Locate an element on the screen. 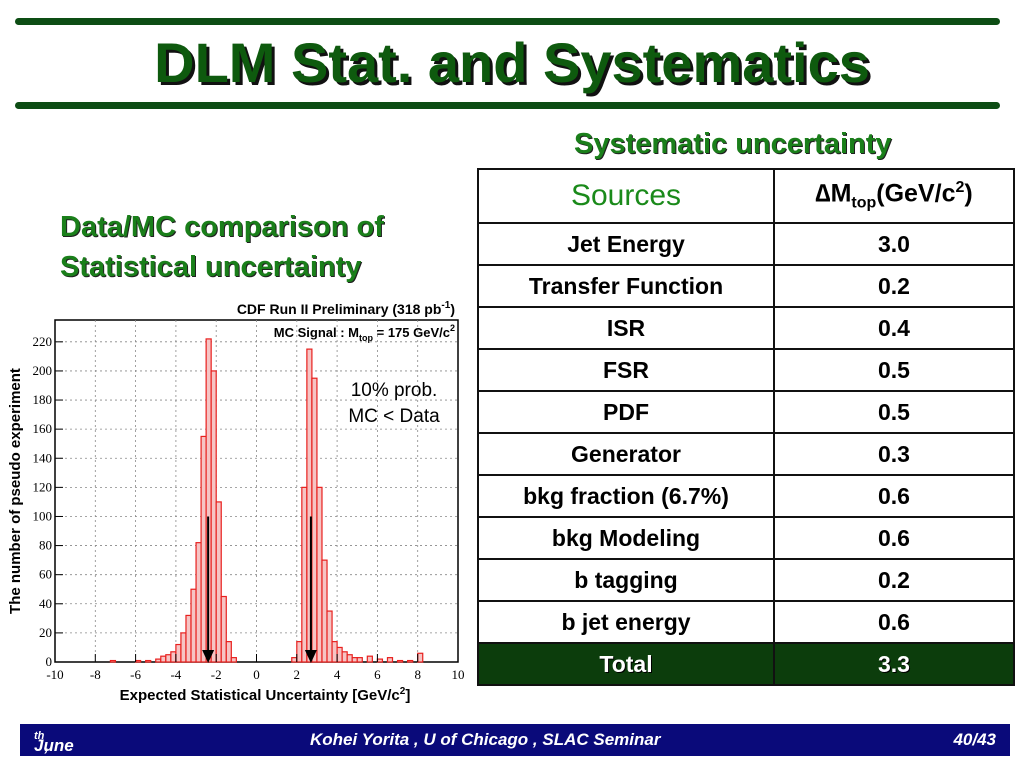 The height and width of the screenshot is (776, 1024). plot-title-line1-part: -1 is located at coordinates (445, 305).